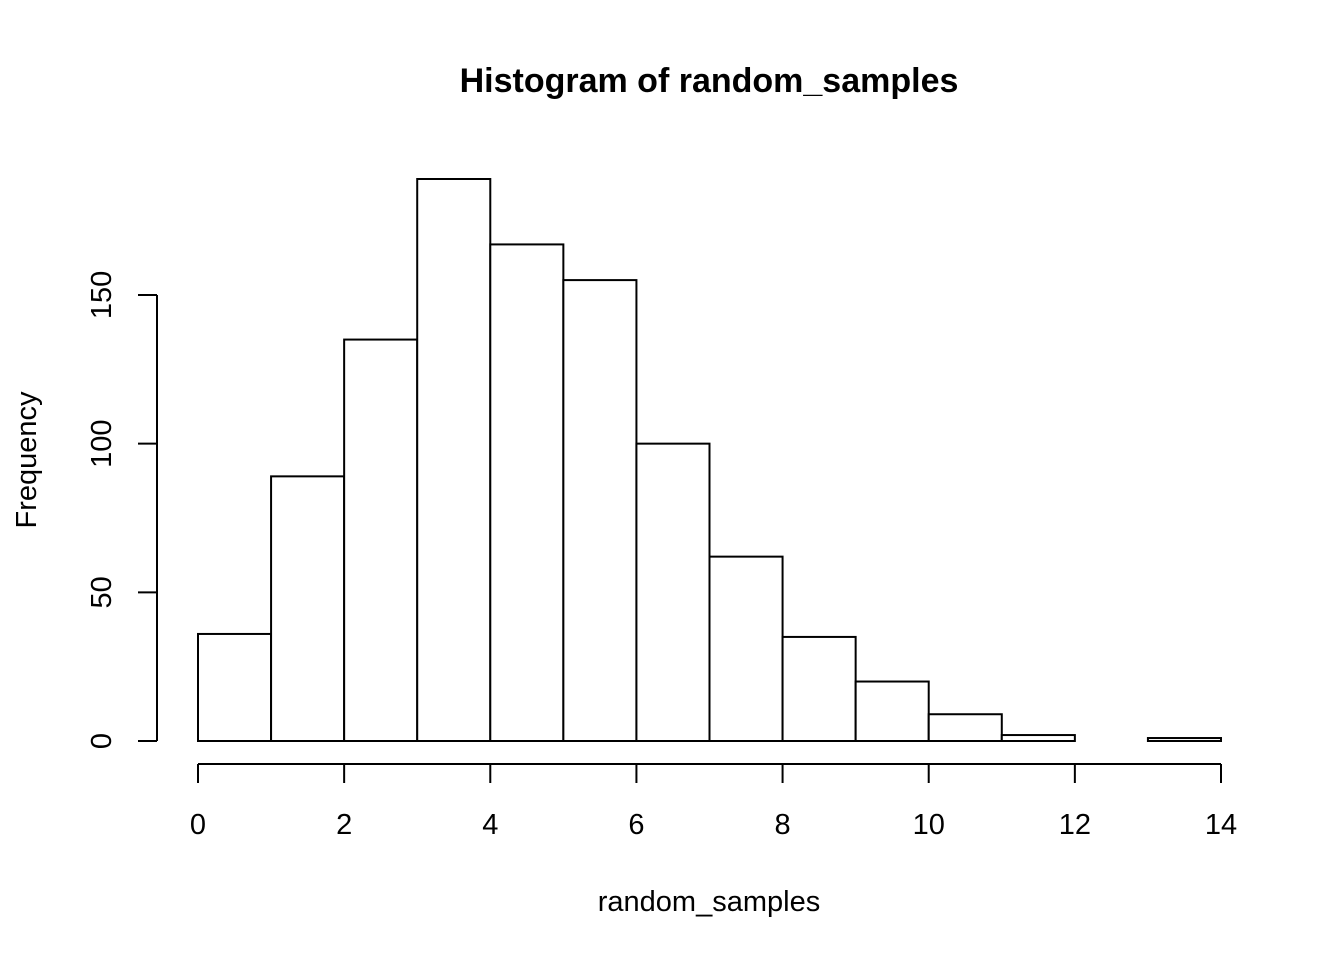 This screenshot has height=965, width=1344. Describe the element at coordinates (27, 460) in the screenshot. I see `y-axis-title: Frequency` at that location.